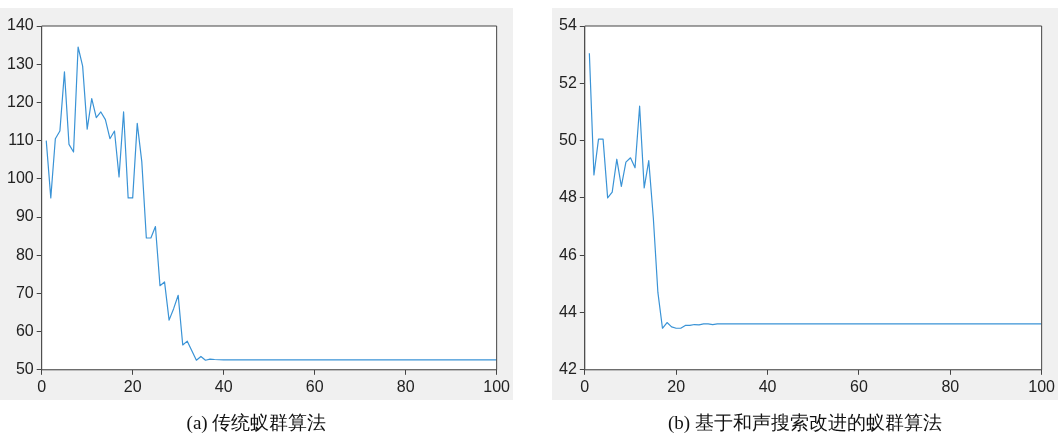 The width and height of the screenshot is (1058, 443). Describe the element at coordinates (24, 331) in the screenshot. I see `y-tick-label: 60` at that location.